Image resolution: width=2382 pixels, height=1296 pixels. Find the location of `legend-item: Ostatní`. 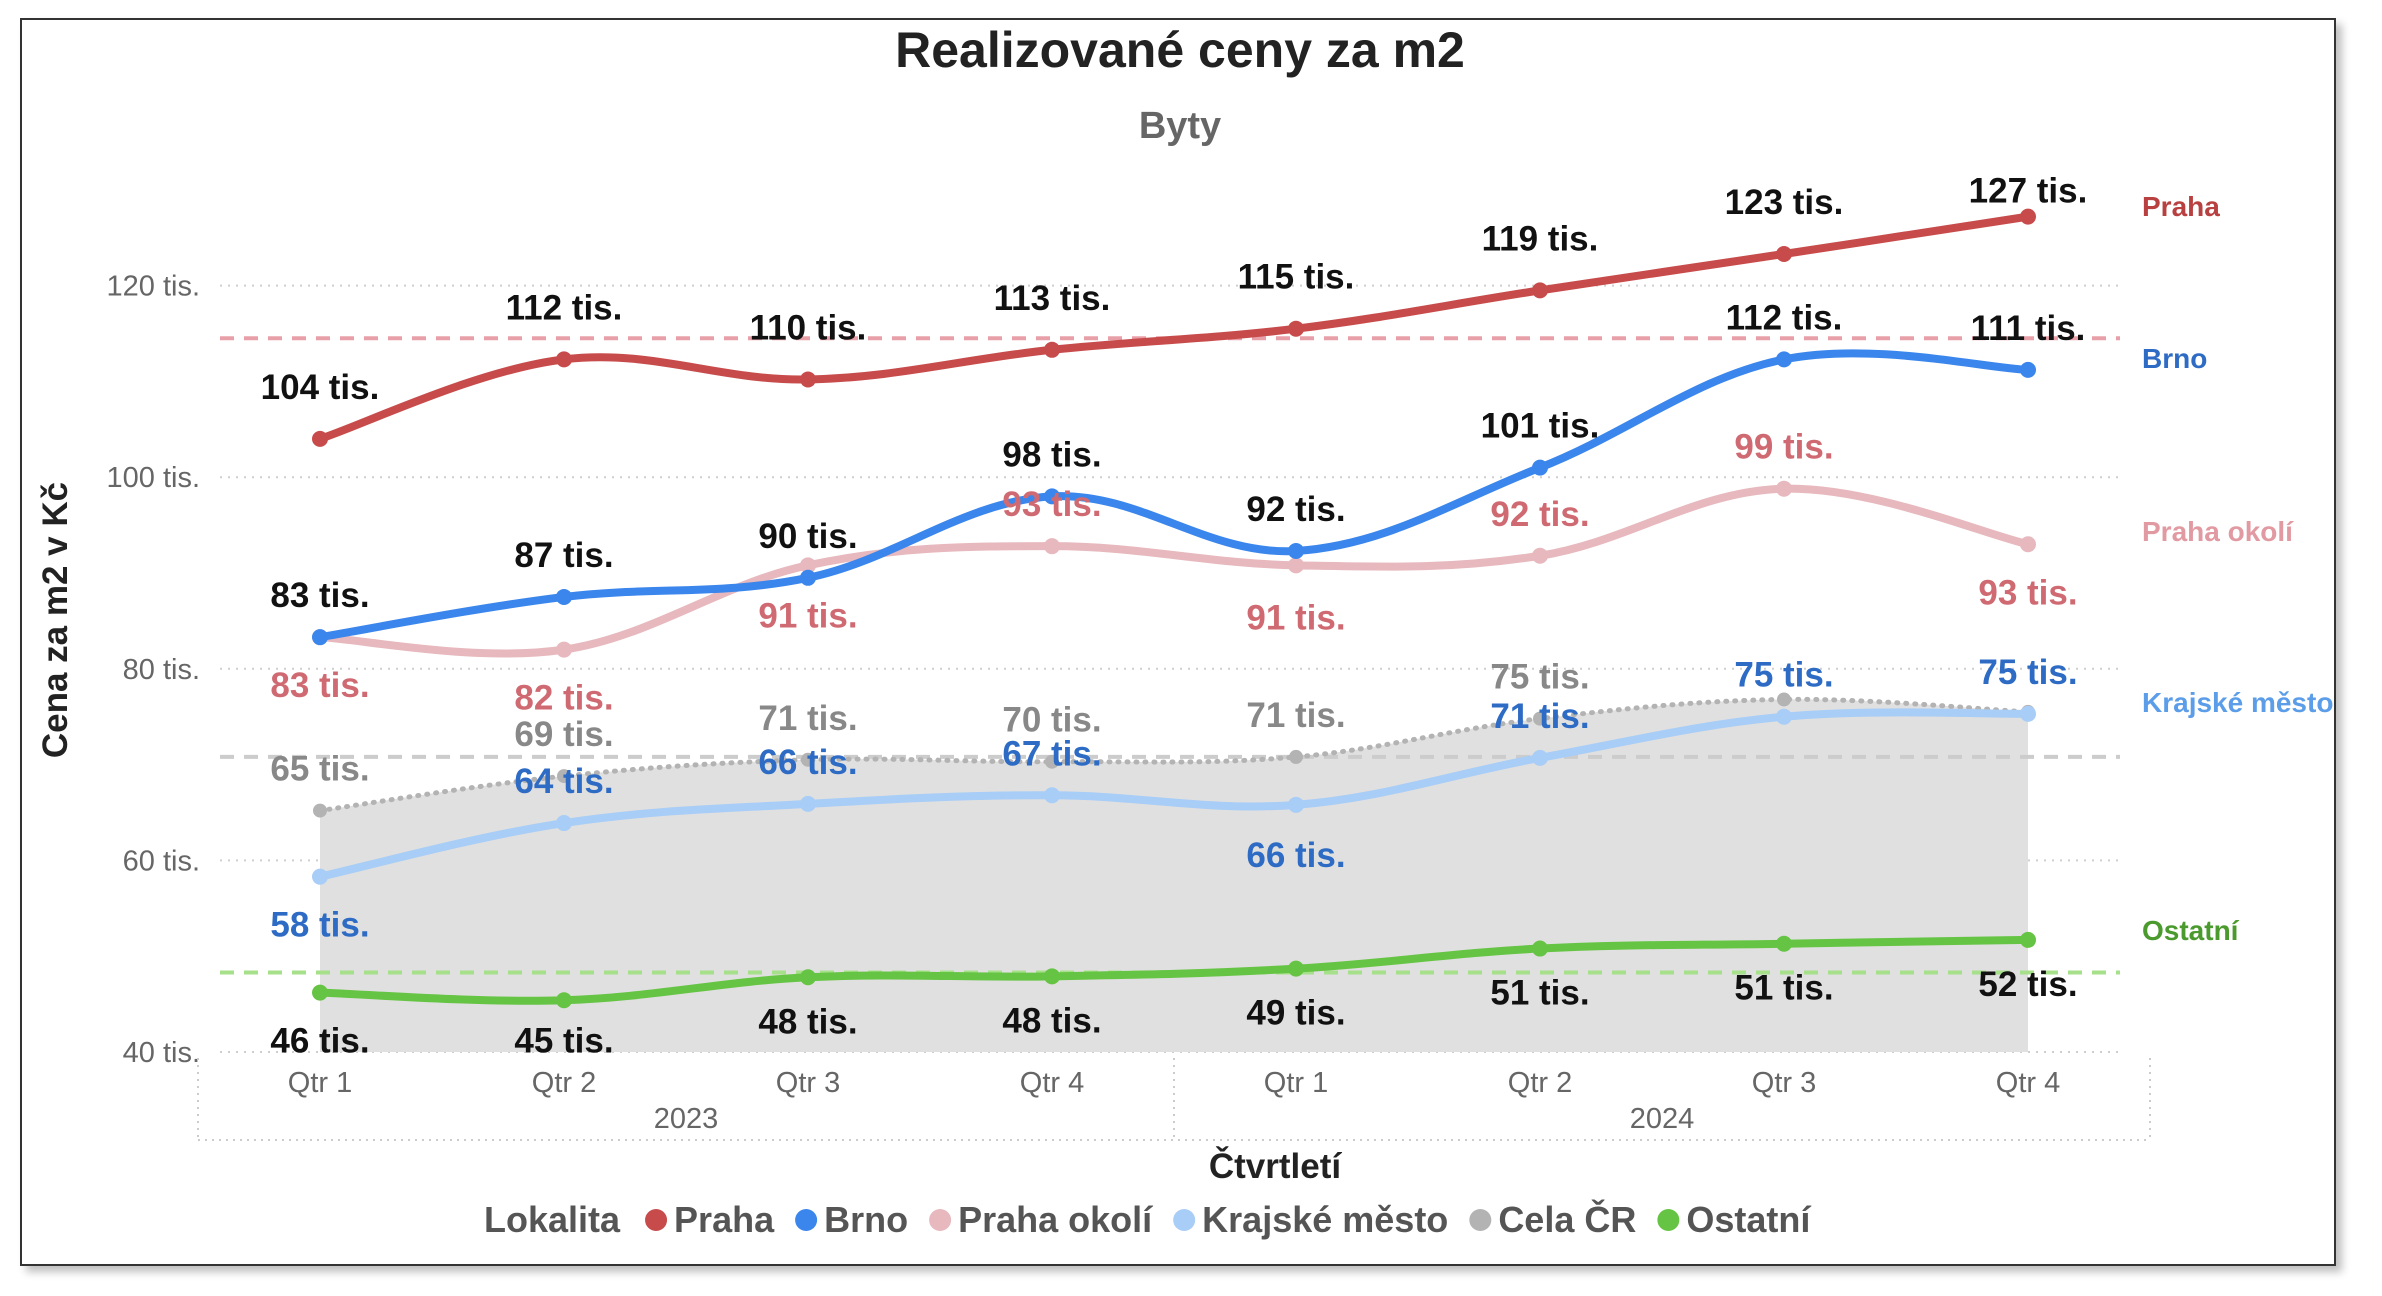

legend-item: Ostatní is located at coordinates (1748, 1219).